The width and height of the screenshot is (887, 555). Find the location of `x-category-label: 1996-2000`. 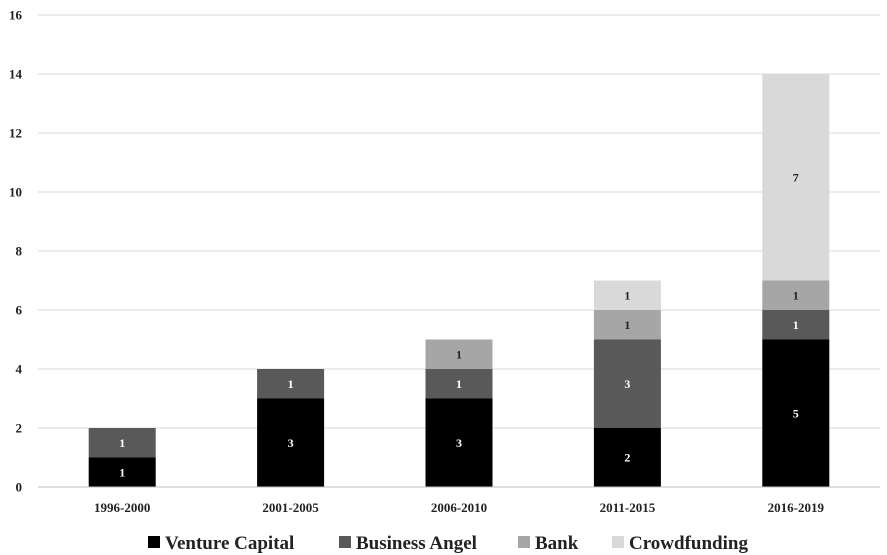

x-category-label: 1996-2000 is located at coordinates (122, 507).